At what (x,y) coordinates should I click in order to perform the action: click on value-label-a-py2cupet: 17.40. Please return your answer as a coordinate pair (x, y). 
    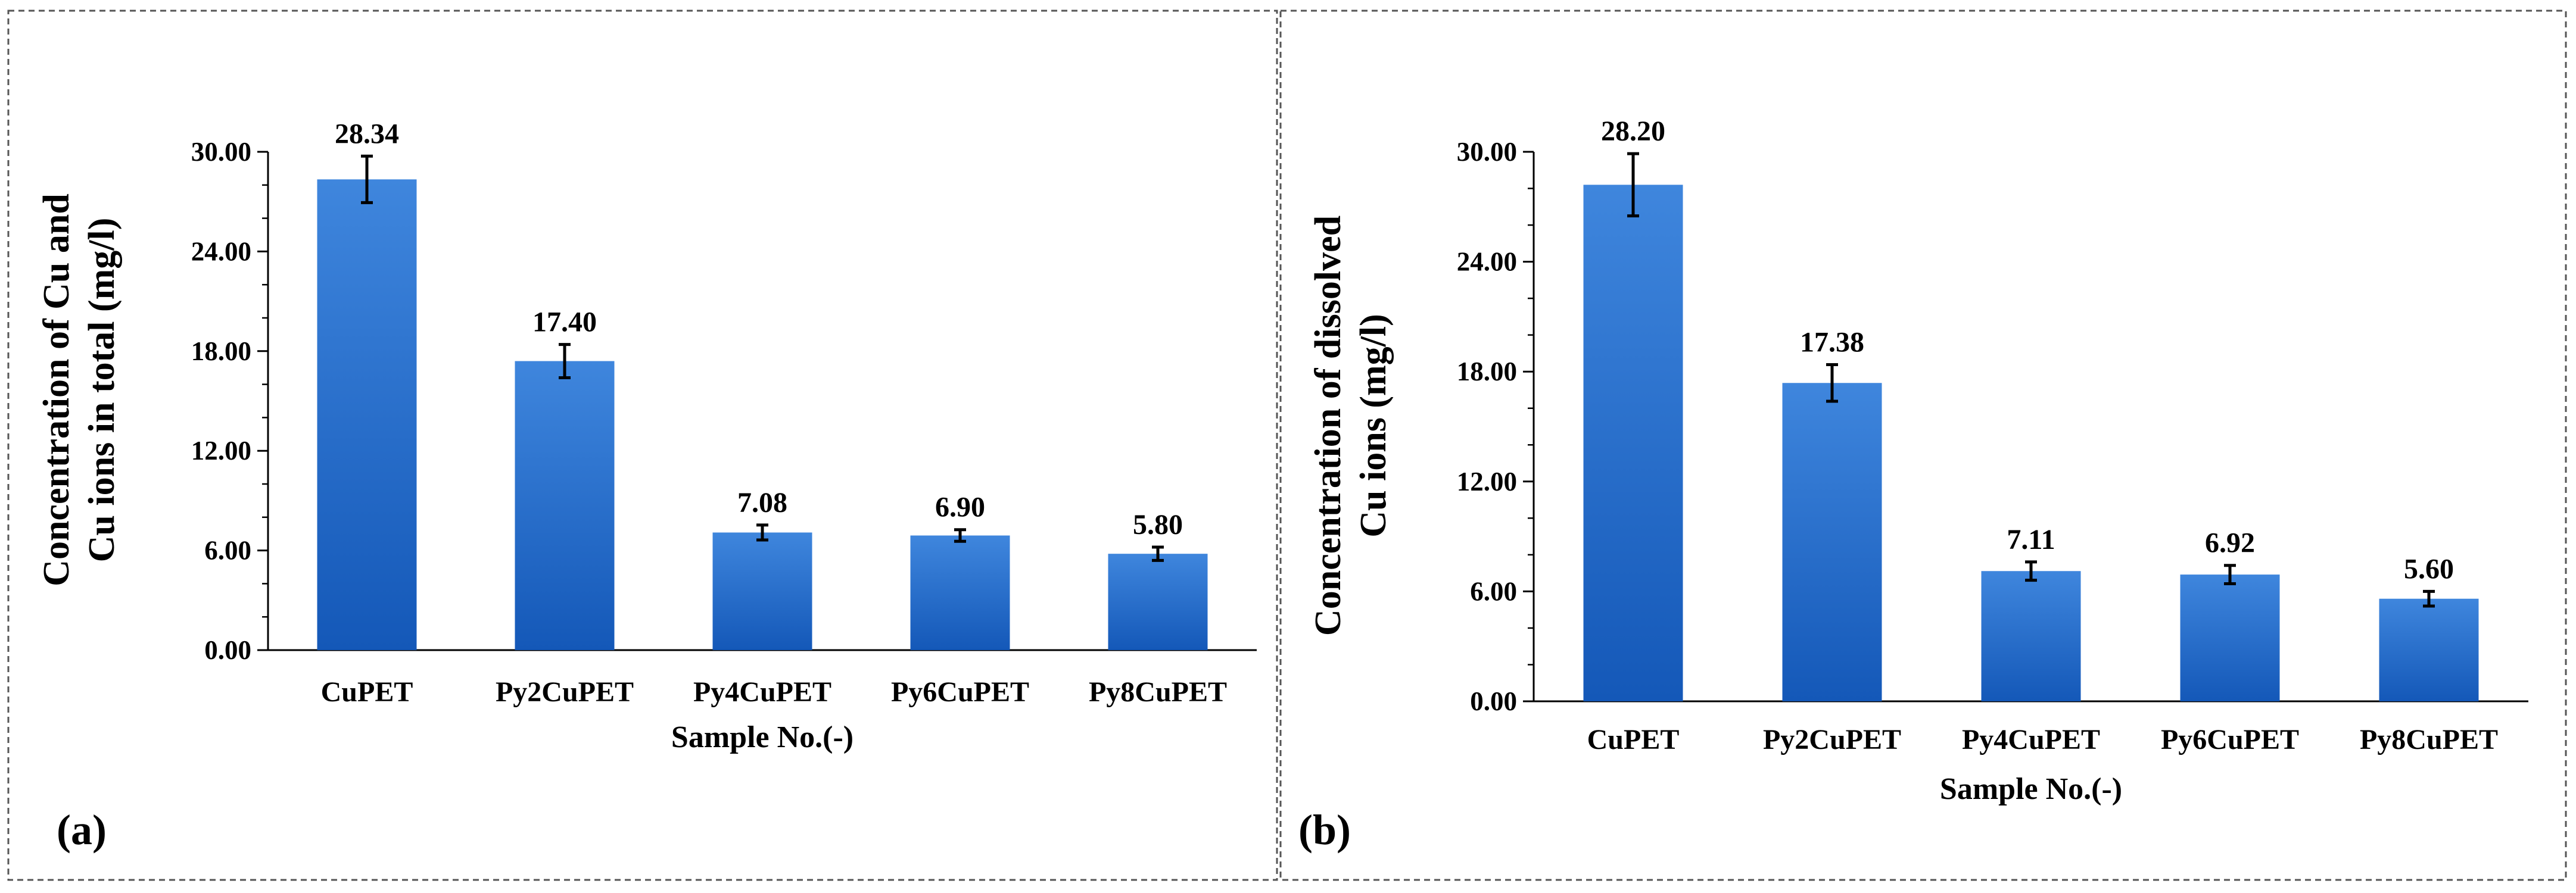
    Looking at the image, I should click on (564, 323).